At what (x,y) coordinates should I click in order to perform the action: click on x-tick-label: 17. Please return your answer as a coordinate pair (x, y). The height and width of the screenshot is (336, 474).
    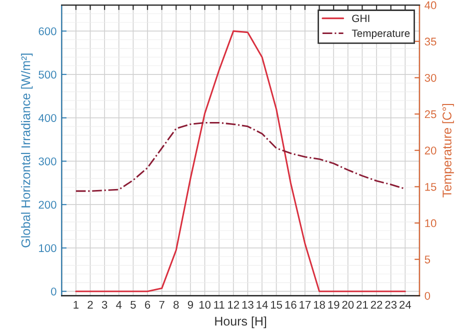
    Looking at the image, I should click on (305, 304).